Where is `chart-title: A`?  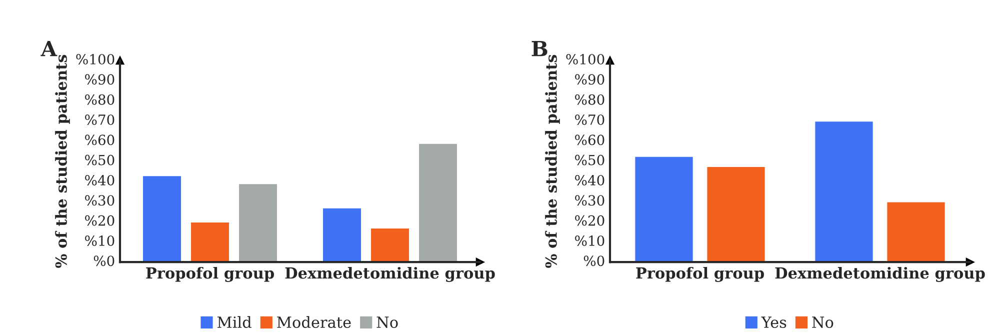
chart-title: A is located at coordinates (49, 48).